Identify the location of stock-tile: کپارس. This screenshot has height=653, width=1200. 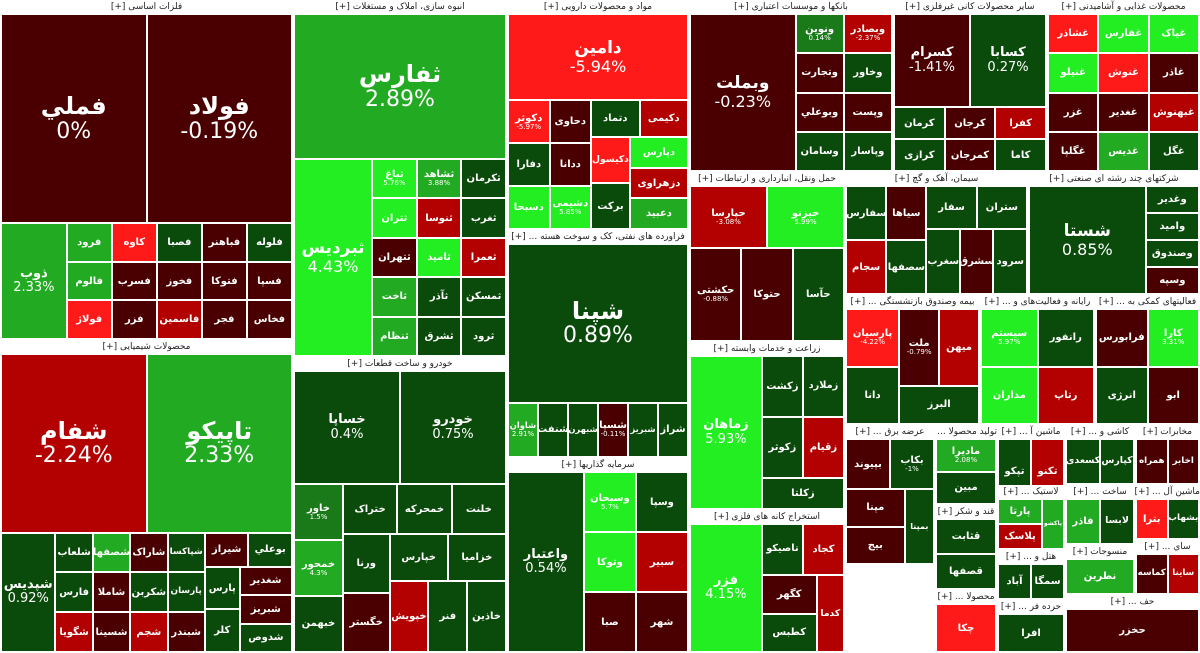
(1117, 461).